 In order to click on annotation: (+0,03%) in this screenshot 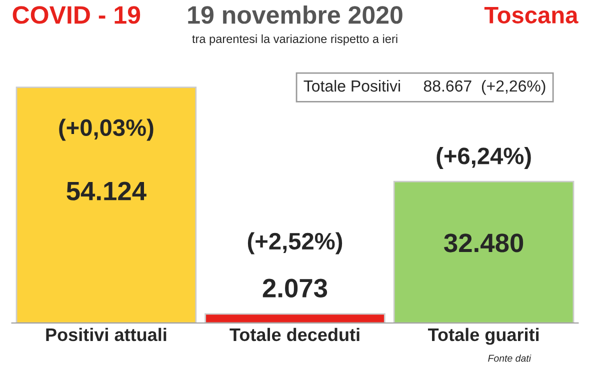, I will do `click(106, 129)`.